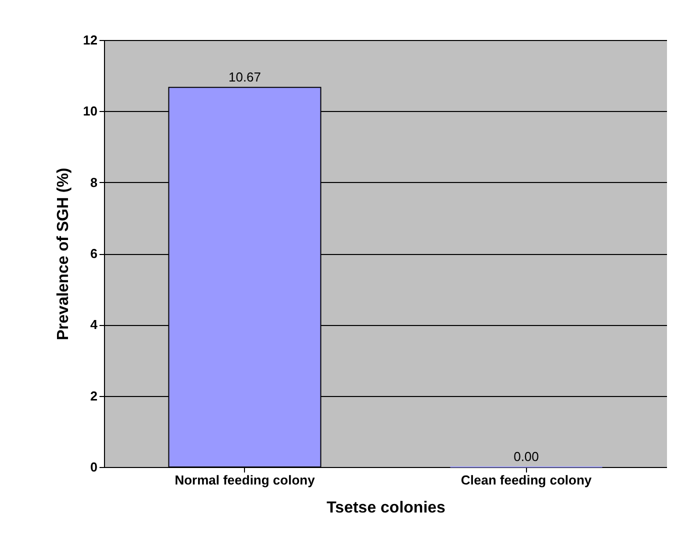 This screenshot has width=694, height=556. What do you see at coordinates (245, 480) in the screenshot?
I see `x-tick-label: Normal feeding colony` at bounding box center [245, 480].